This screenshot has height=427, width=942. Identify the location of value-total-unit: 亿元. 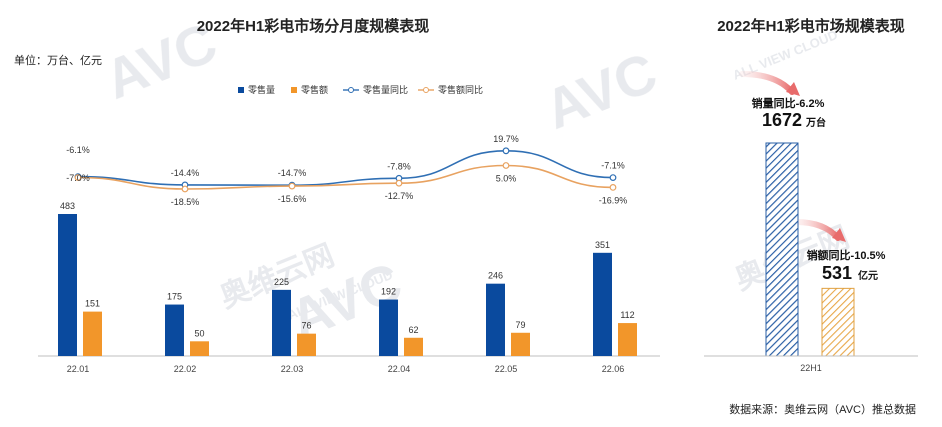
(868, 275).